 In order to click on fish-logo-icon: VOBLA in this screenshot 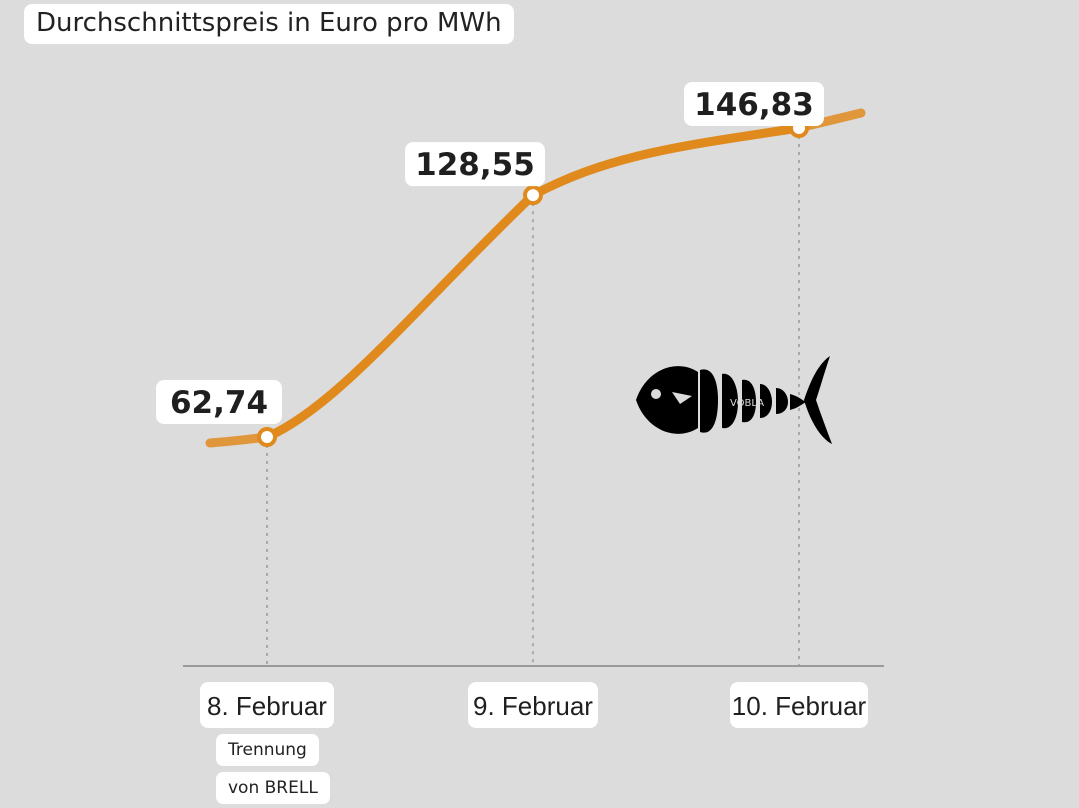, I will do `click(734, 400)`.